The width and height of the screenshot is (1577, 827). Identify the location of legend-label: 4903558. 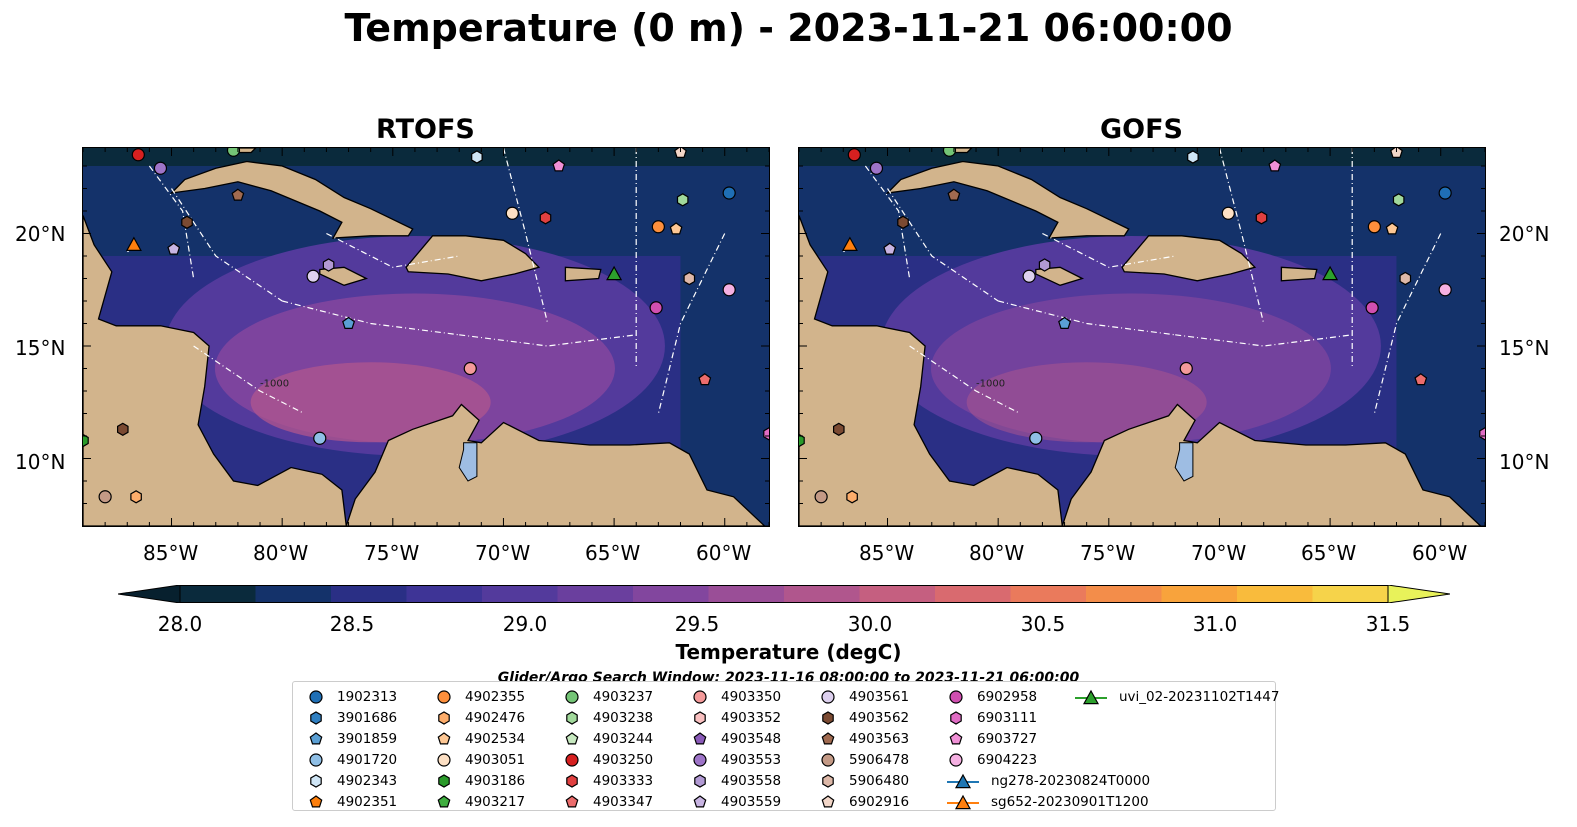
(751, 780).